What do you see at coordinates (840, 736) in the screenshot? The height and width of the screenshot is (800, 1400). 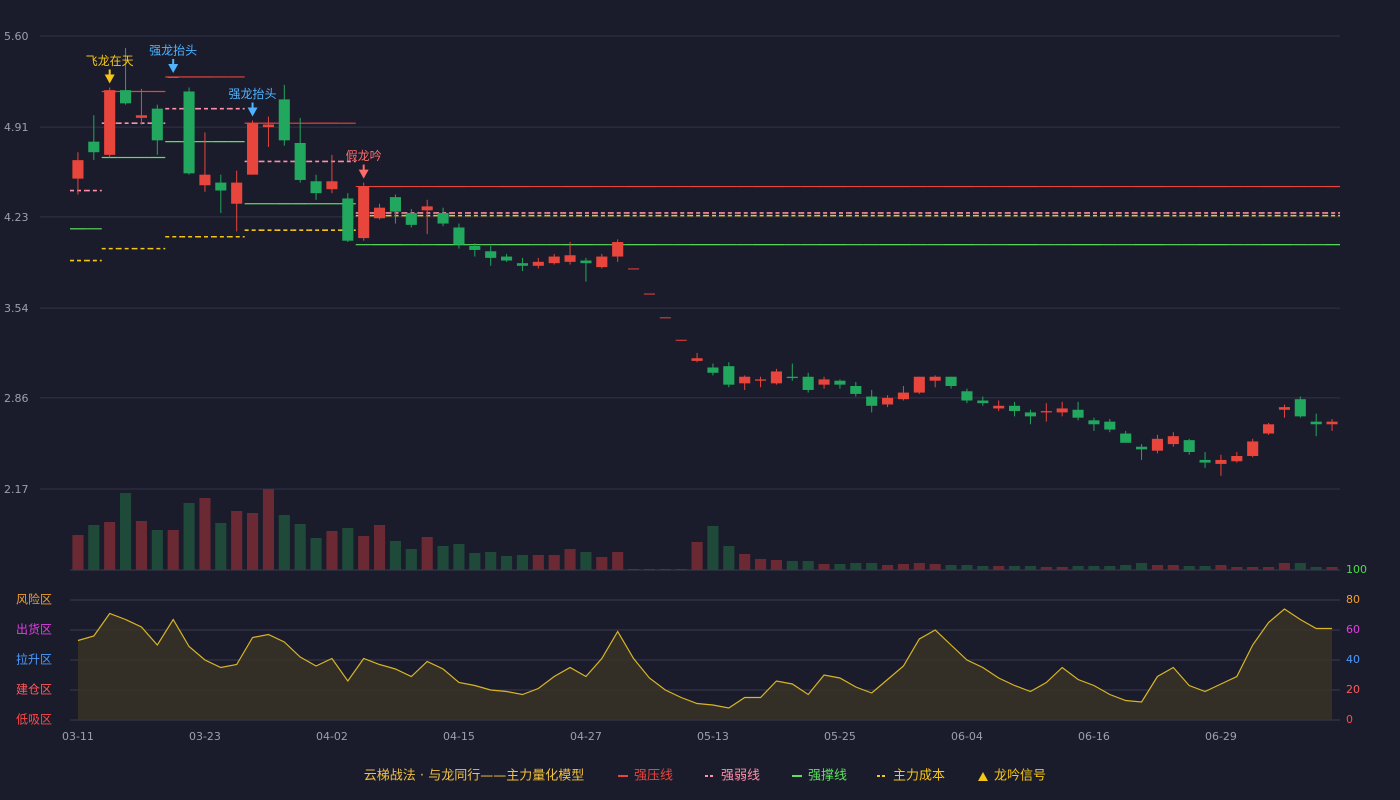 I see `x-tick-label: 05-25` at bounding box center [840, 736].